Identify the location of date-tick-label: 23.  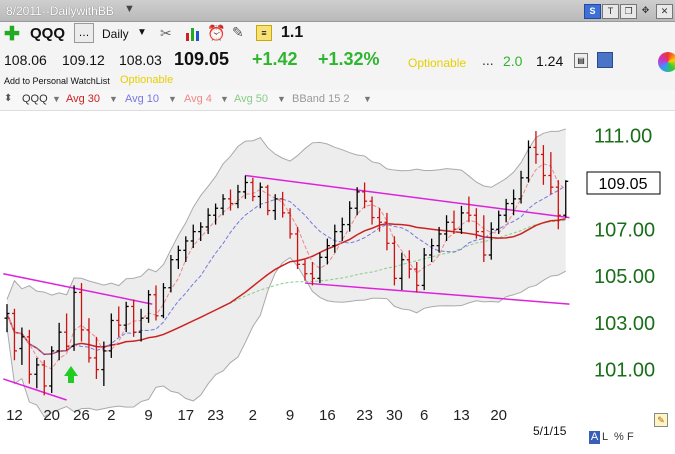
(215, 415).